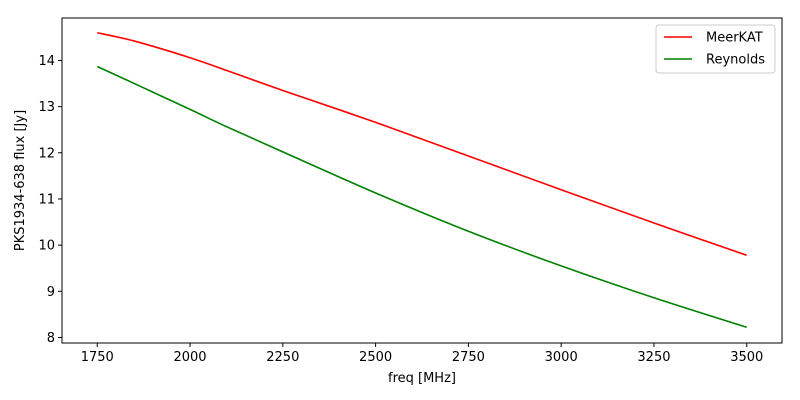 This screenshot has height=400, width=800. Describe the element at coordinates (746, 357) in the screenshot. I see `x-tick-label: 3500` at that location.